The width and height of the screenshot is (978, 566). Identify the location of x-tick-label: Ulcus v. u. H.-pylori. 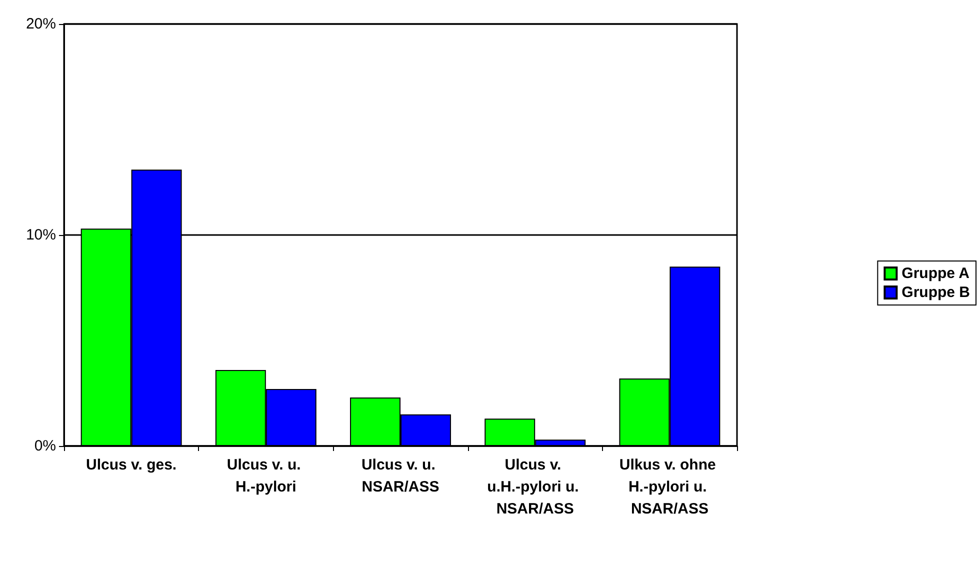
(265, 476).